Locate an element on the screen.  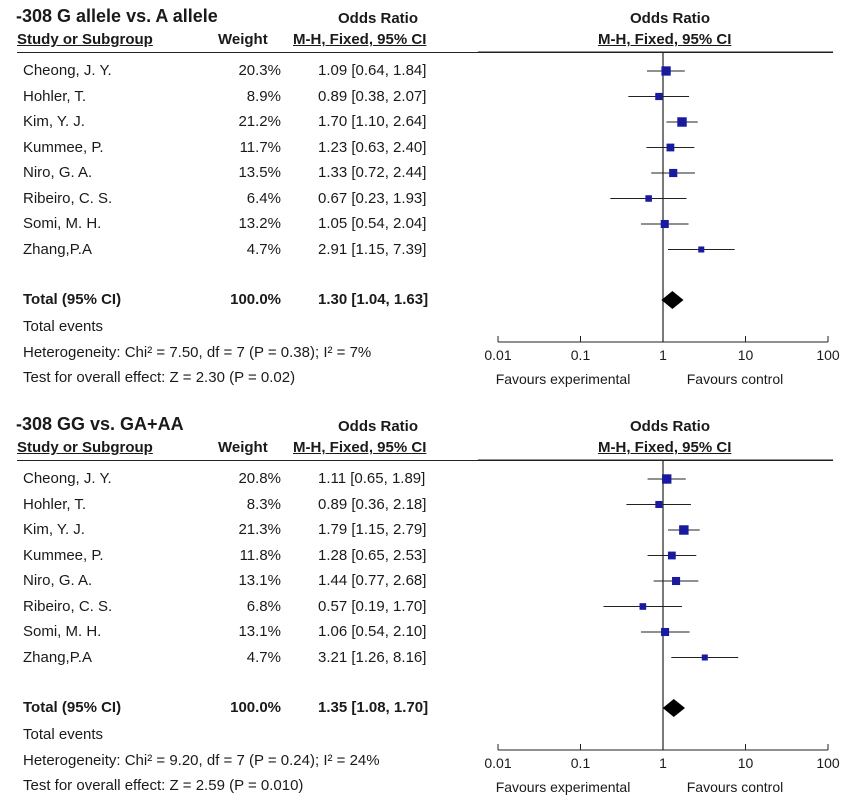
study-ci: 0.57 [0.19, 1.70] is located at coordinates (372, 606).